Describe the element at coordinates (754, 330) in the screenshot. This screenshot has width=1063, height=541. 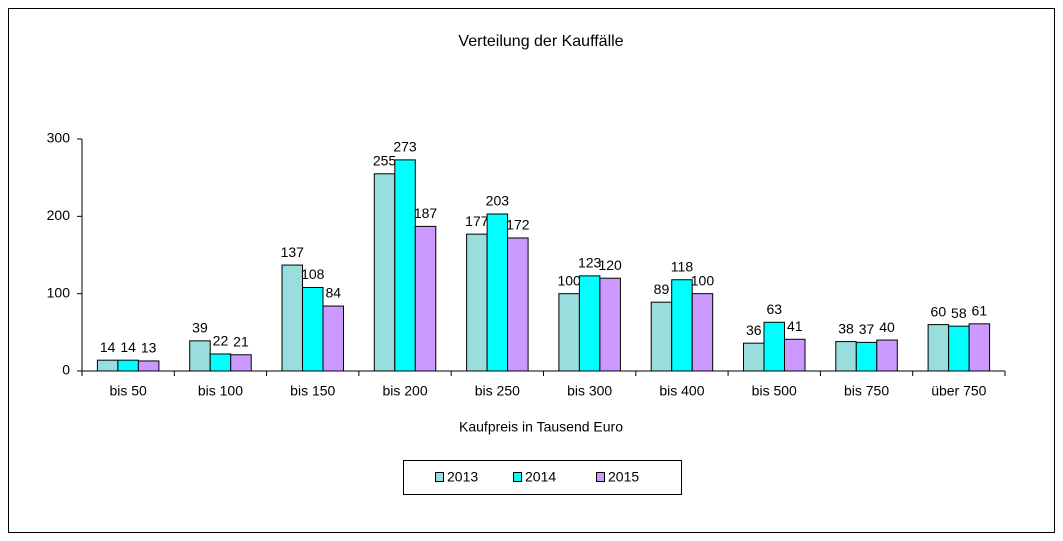
I see `data-label: 36` at that location.